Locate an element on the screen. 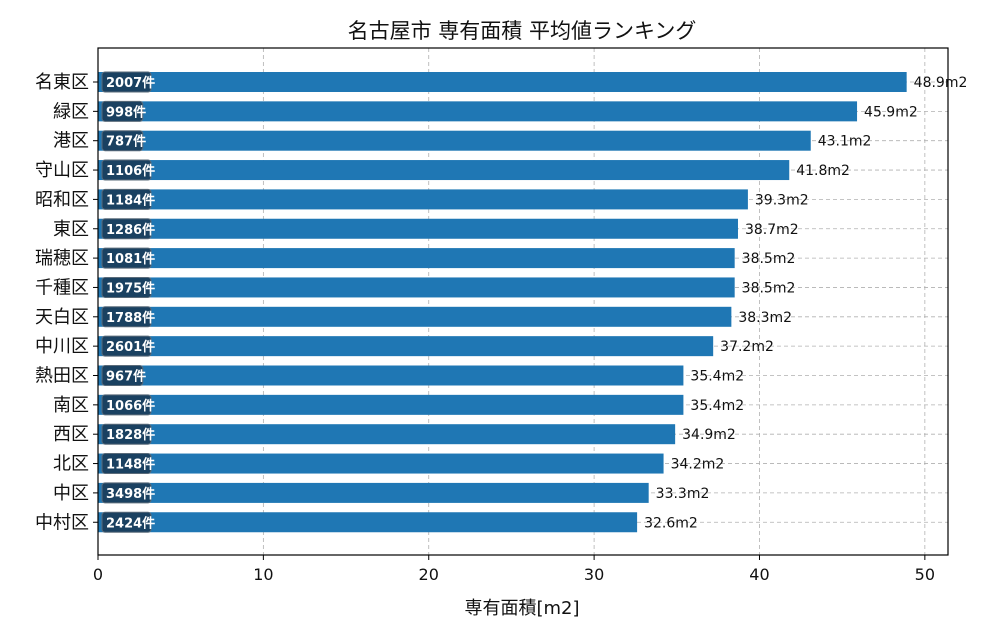 The image size is (1000, 640). count-label: 2424件 is located at coordinates (130, 523).